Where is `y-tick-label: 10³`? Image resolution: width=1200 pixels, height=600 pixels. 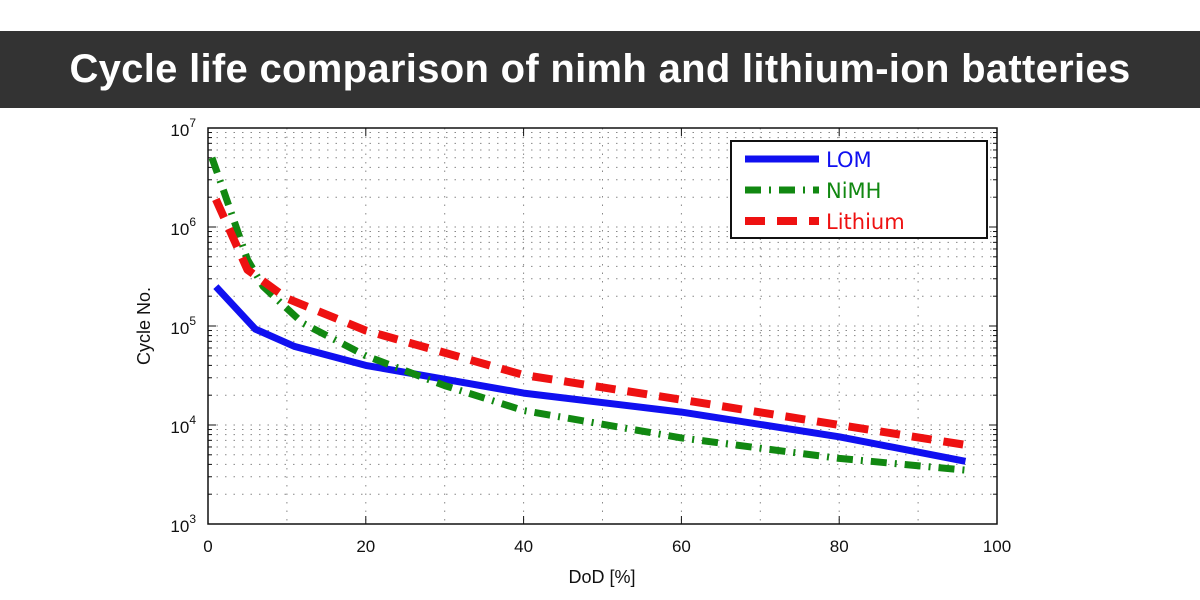 y-tick-label: 10³ is located at coordinates (183, 524).